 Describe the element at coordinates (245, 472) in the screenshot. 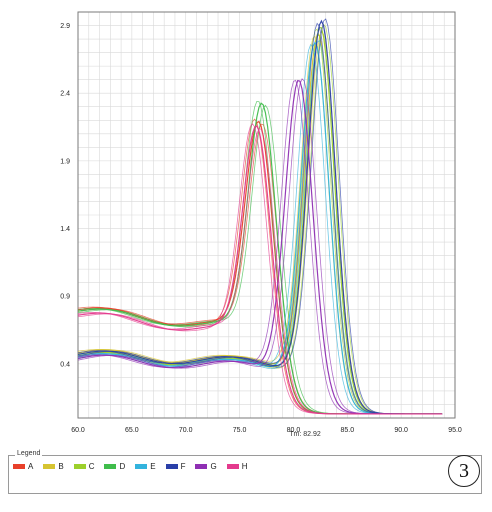

I see `legend: Legend A B C D E F G H` at that location.